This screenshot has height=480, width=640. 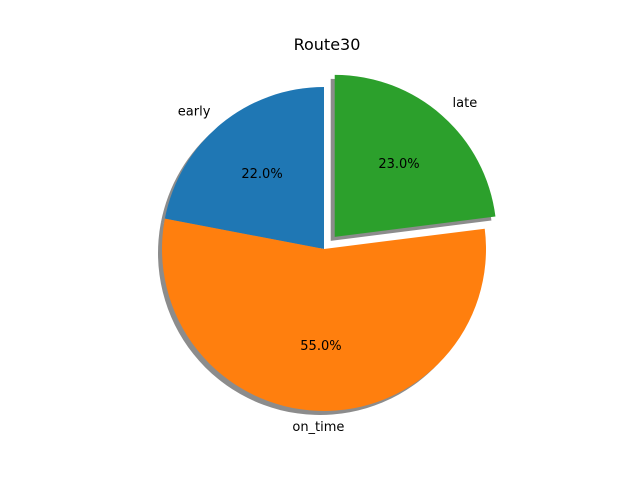 I want to click on percent-label-late: 23.0%, so click(x=398, y=164).